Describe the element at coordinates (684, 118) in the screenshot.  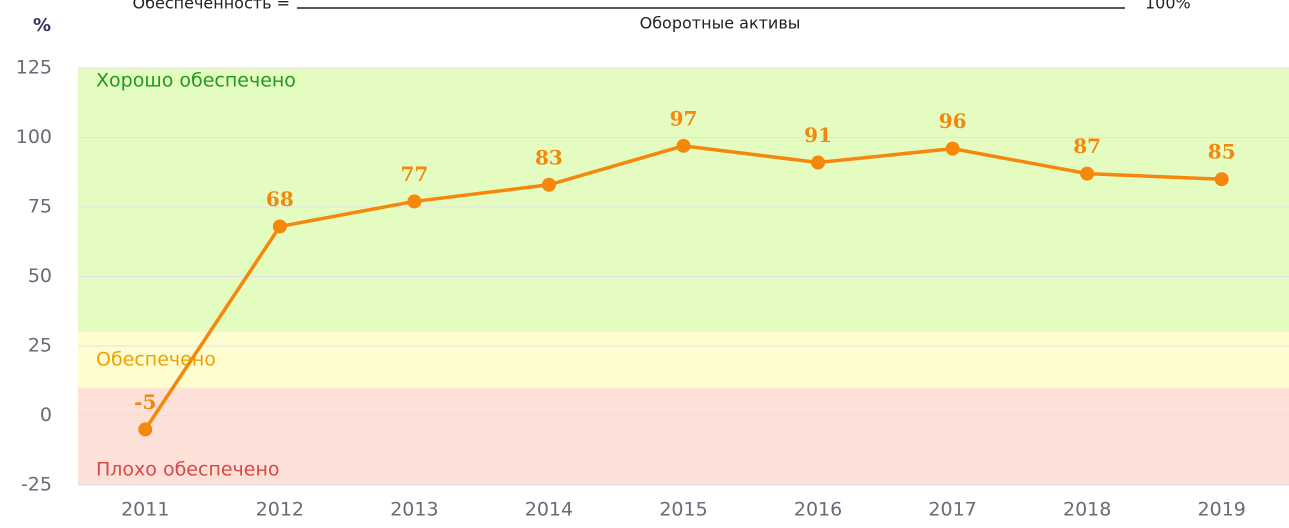
I see `data-label: 97` at that location.